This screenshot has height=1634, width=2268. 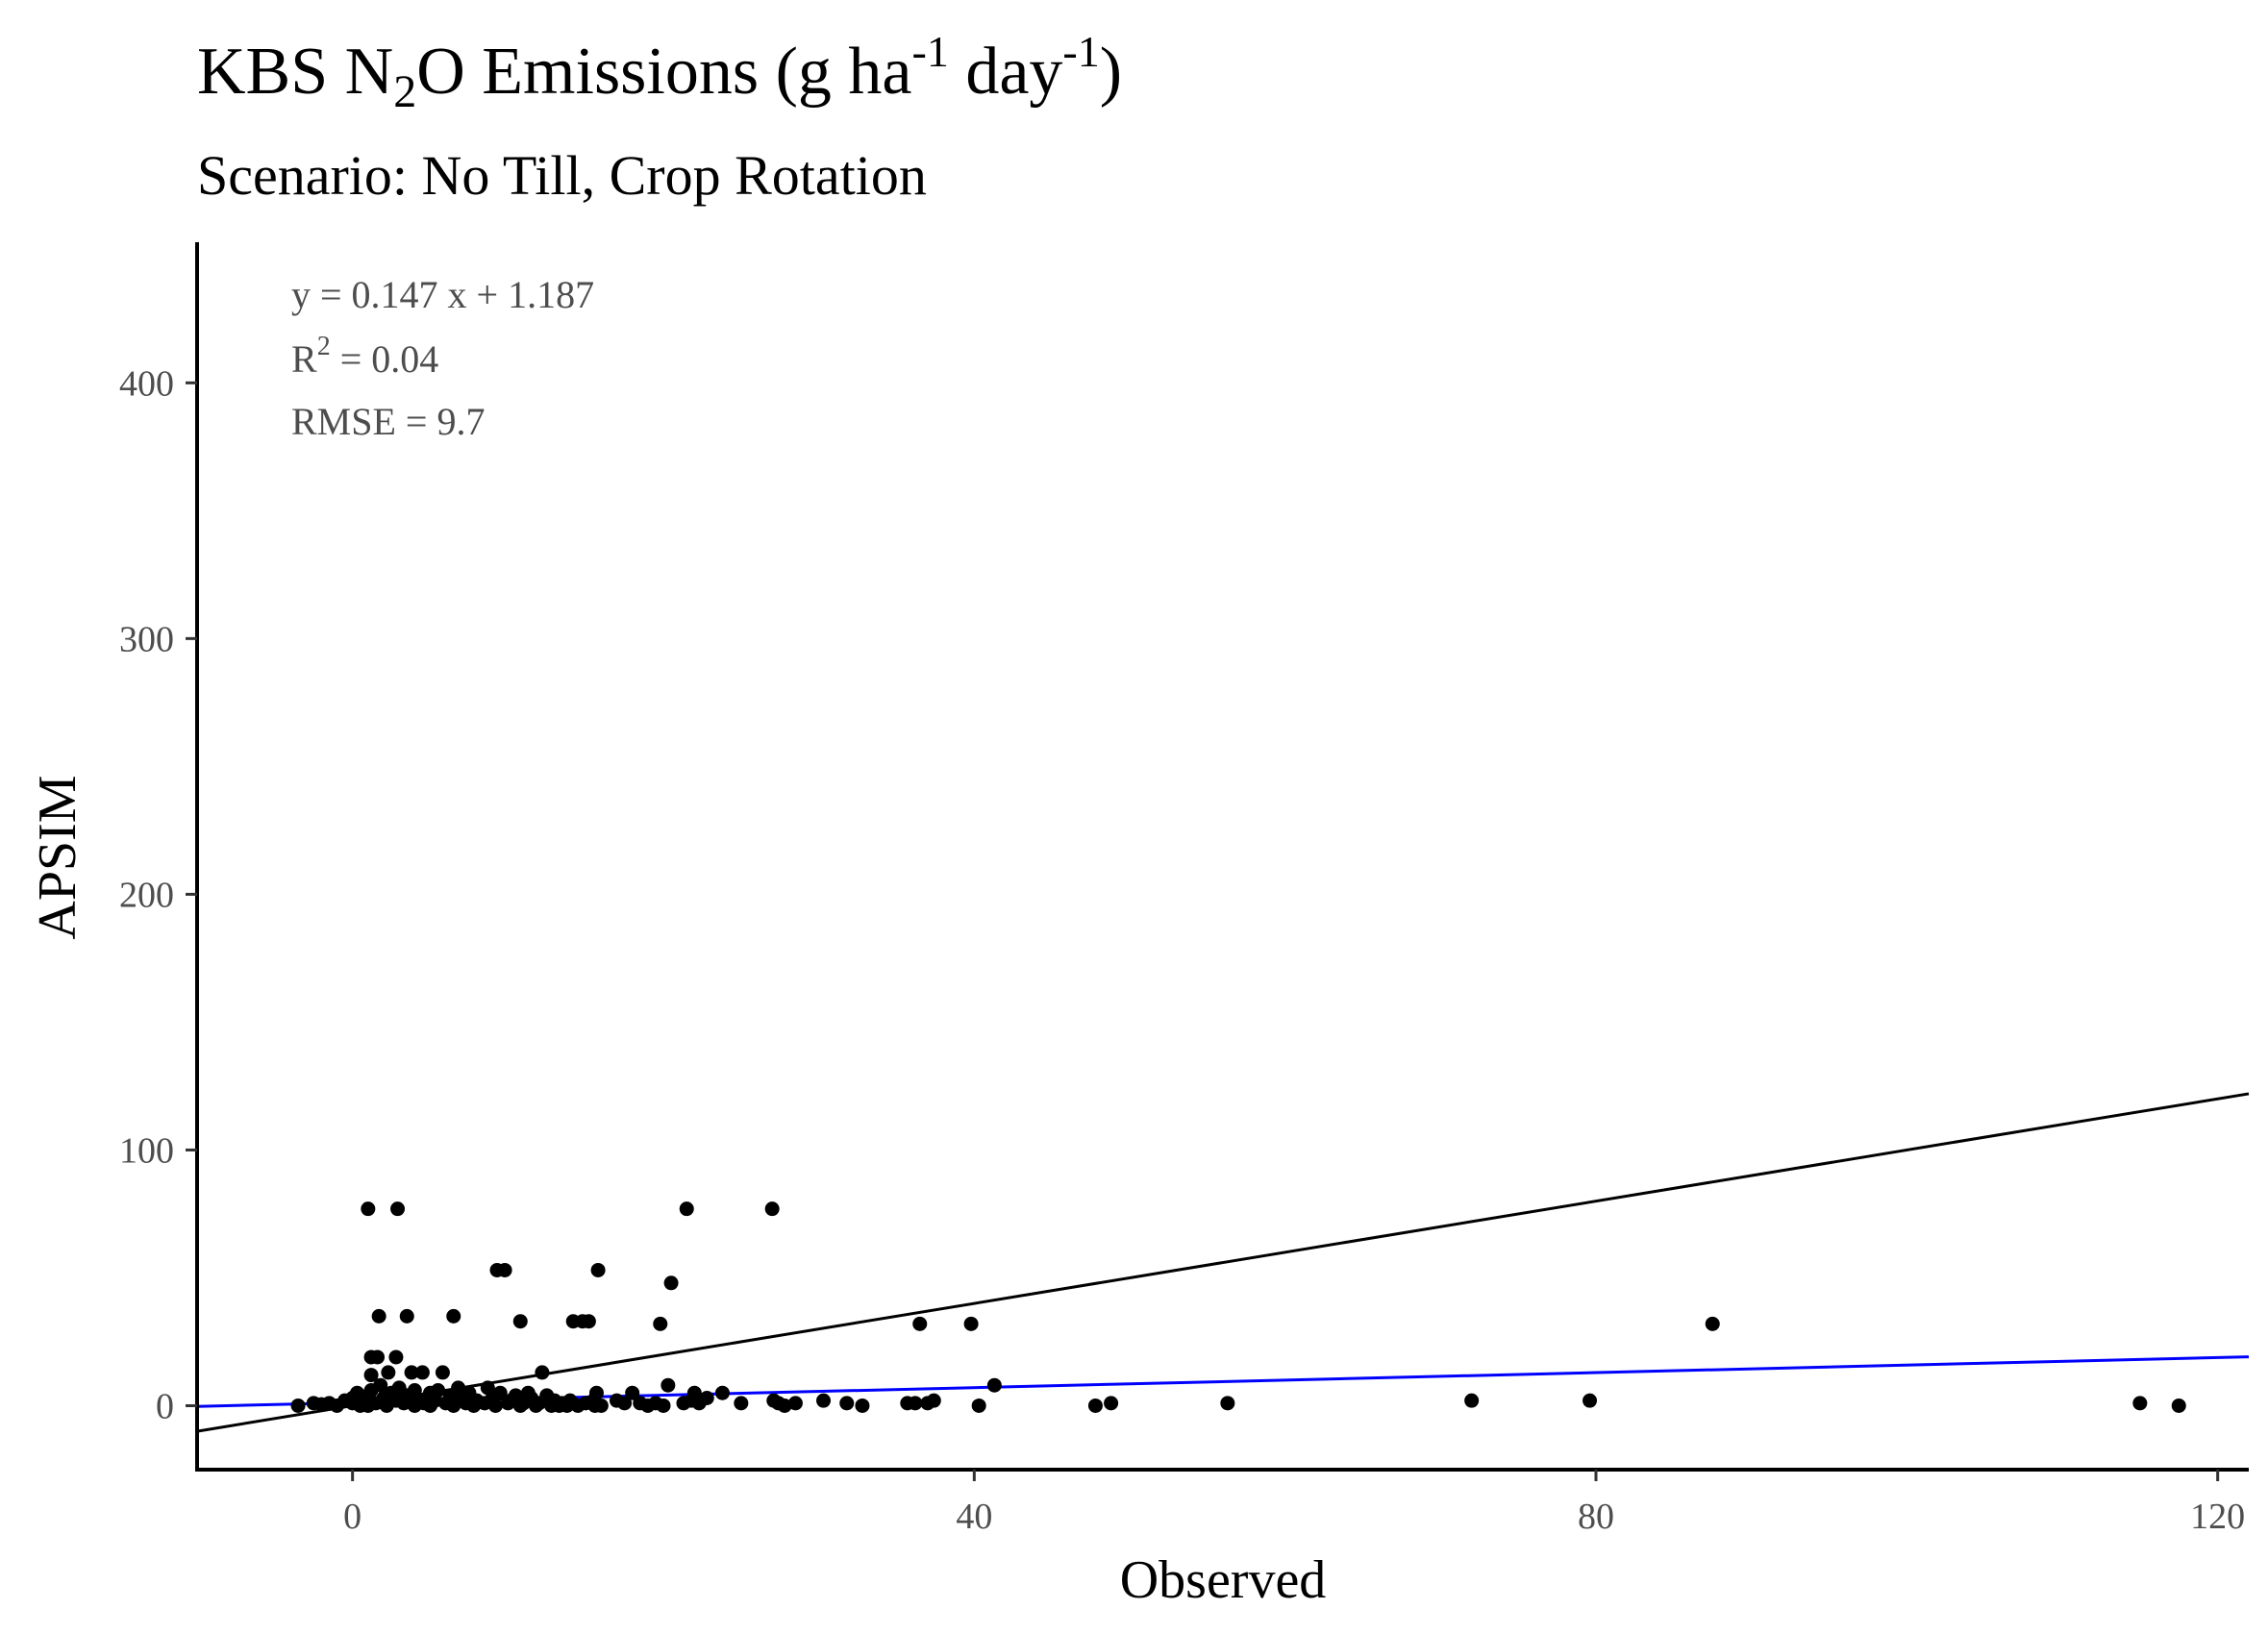 What do you see at coordinates (146, 1150) in the screenshot?
I see `y-tick-label: 100` at bounding box center [146, 1150].